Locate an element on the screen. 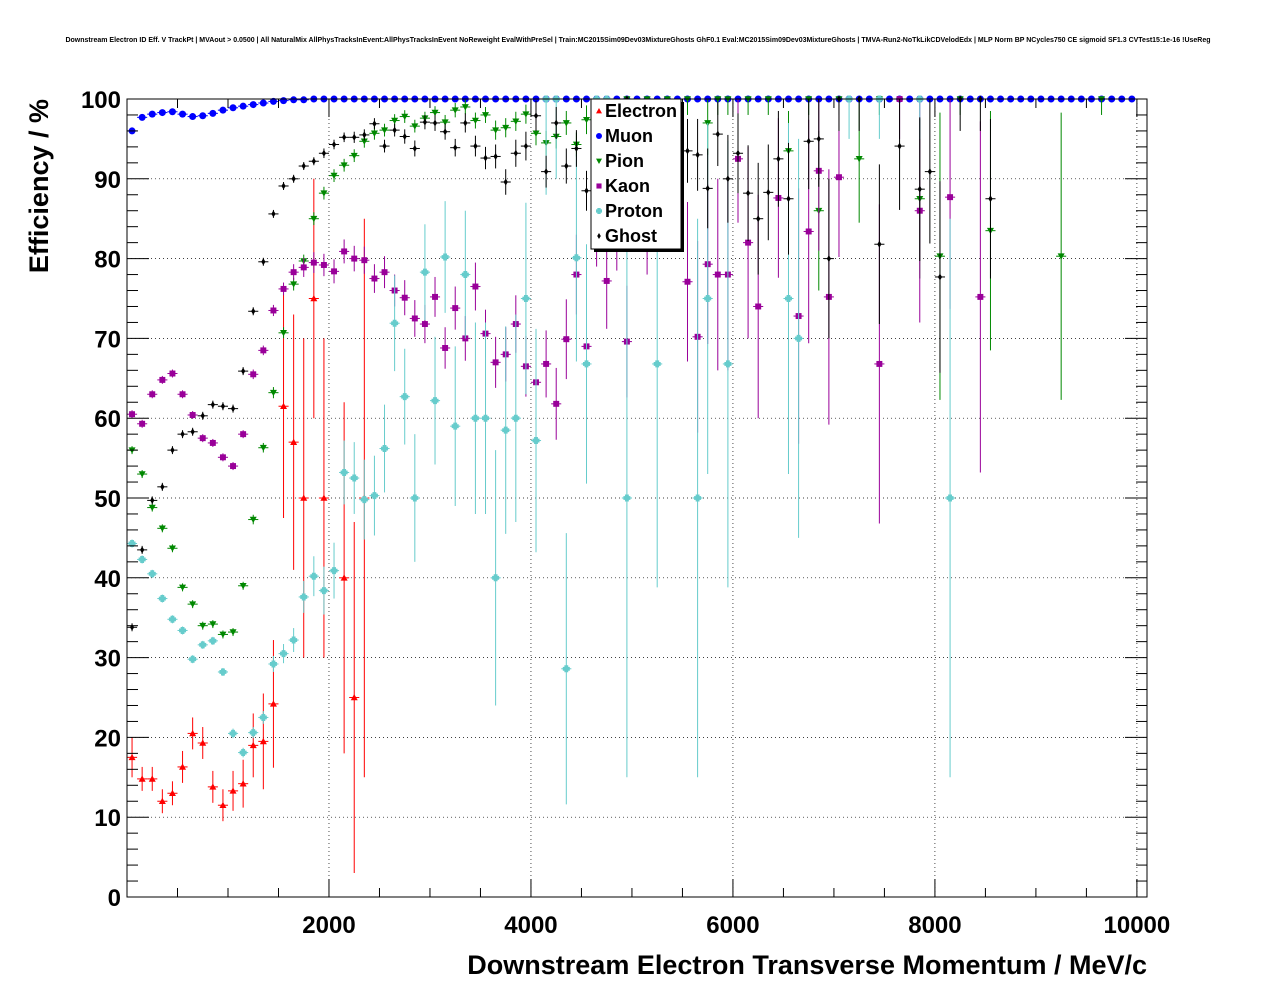  legend-marker-kaon is located at coordinates (599, 186).